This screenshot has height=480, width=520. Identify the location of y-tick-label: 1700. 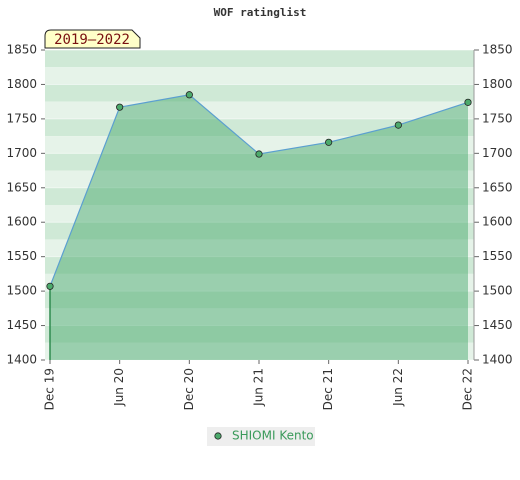
(21, 153).